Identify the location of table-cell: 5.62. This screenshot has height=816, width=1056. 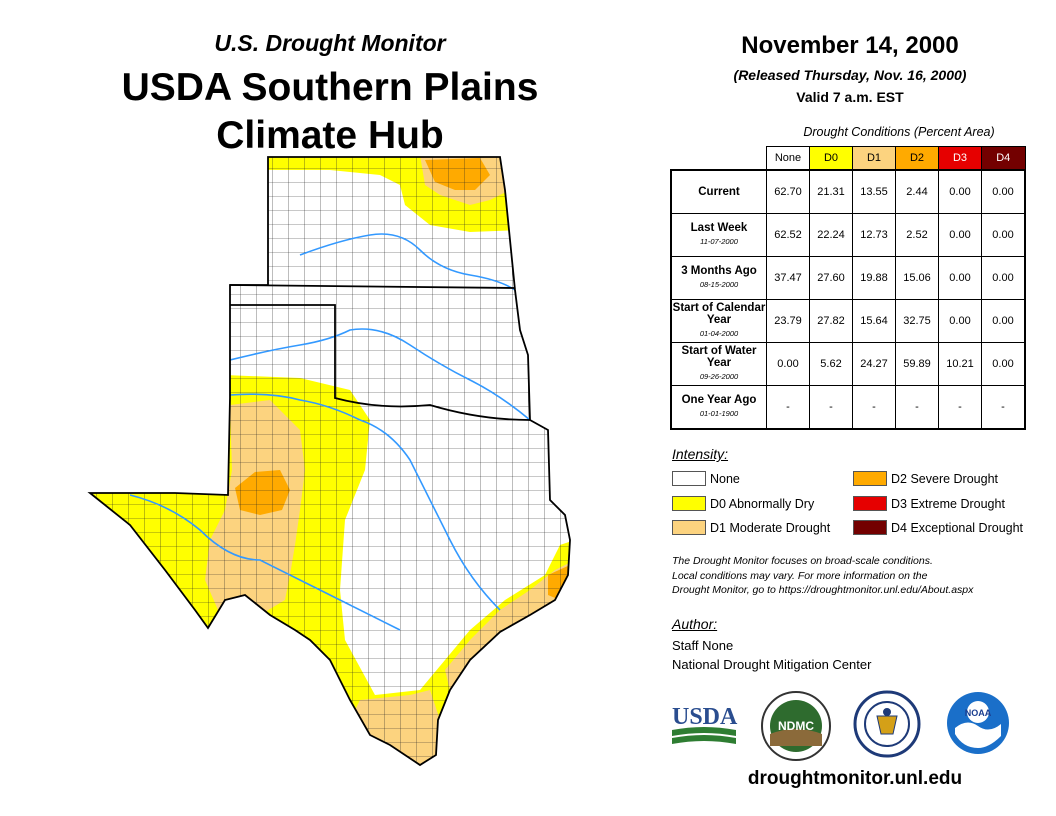
(831, 364).